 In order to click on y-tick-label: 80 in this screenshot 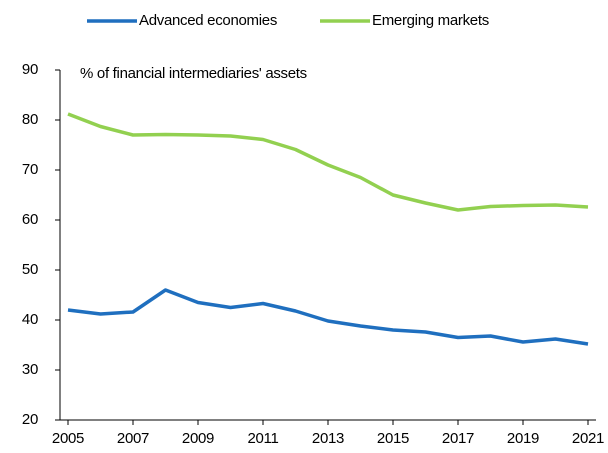, I will do `click(30, 119)`.